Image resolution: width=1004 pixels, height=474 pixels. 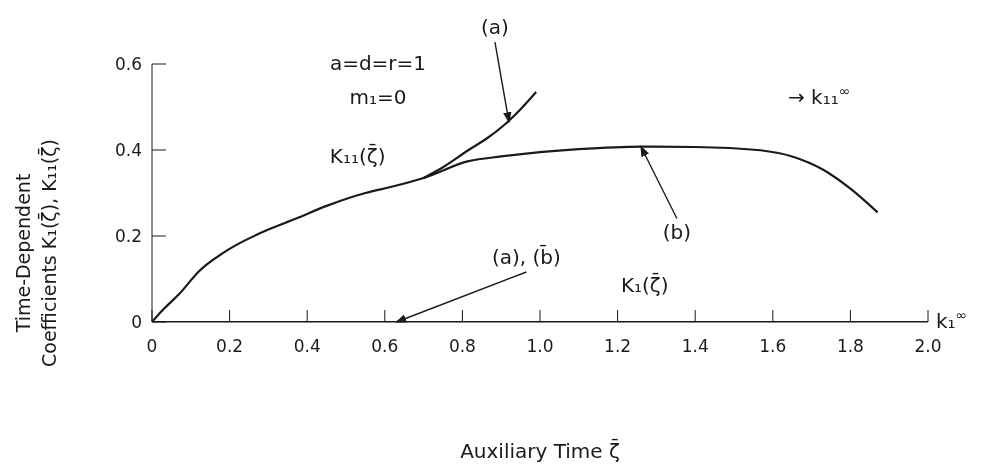 What do you see at coordinates (36, 253) in the screenshot?
I see `y-axis-title: Time-Dependent Coefficients K₁(ζ̄), K₁₁(ζ̄)` at bounding box center [36, 253].